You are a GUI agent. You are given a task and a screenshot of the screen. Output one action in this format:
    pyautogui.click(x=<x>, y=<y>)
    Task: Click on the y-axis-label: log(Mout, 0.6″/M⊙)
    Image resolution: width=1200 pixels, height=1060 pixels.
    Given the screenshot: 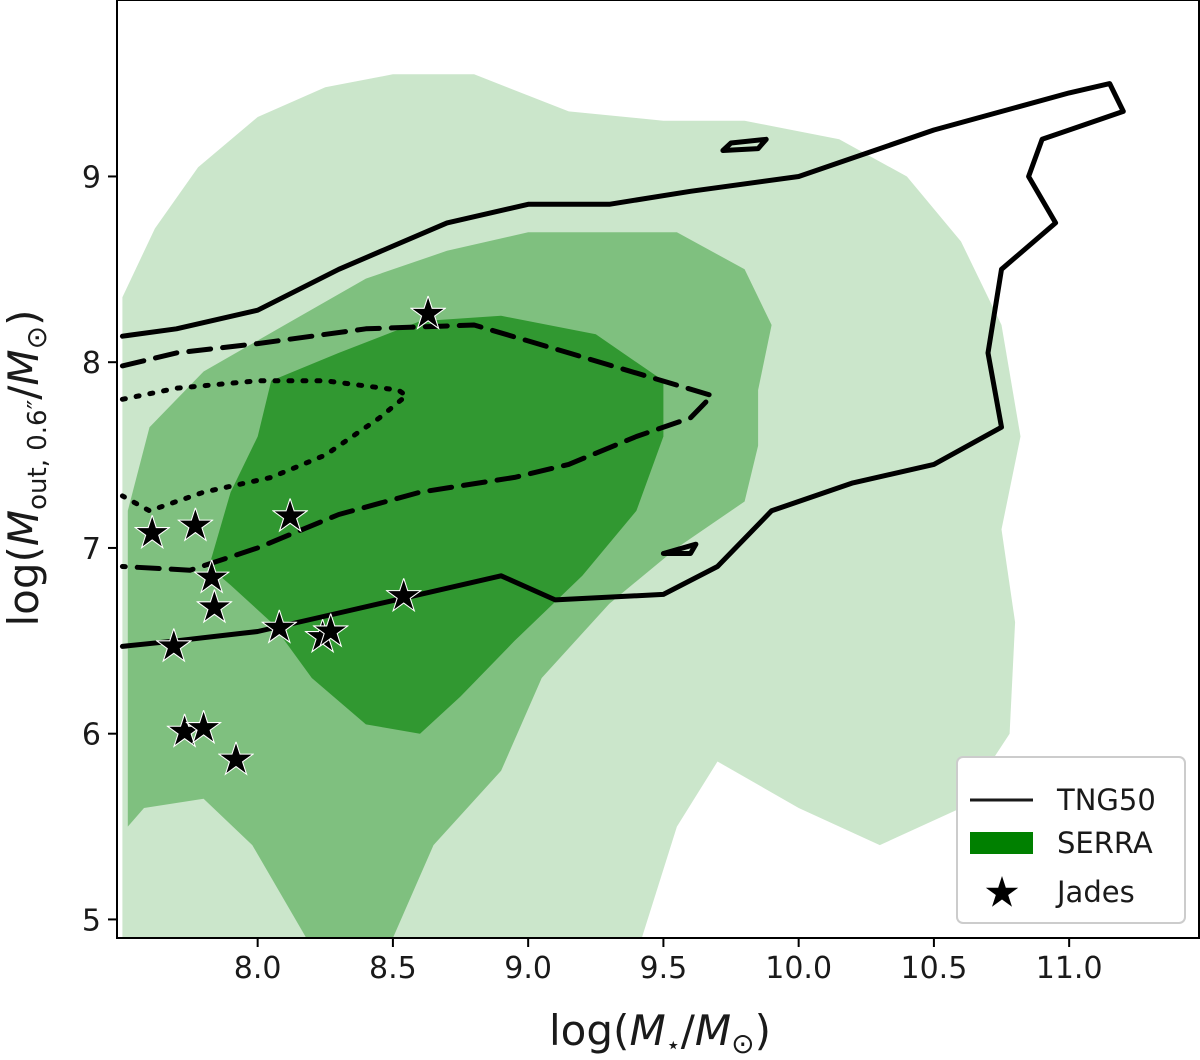 What is the action you would take?
    pyautogui.click(x=26, y=467)
    